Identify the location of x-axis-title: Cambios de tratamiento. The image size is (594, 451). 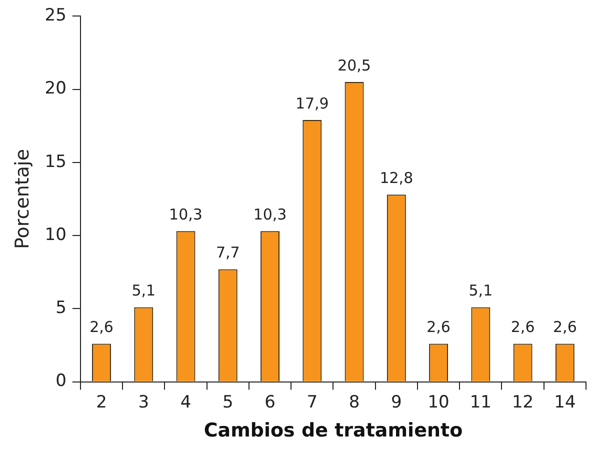
(333, 431).